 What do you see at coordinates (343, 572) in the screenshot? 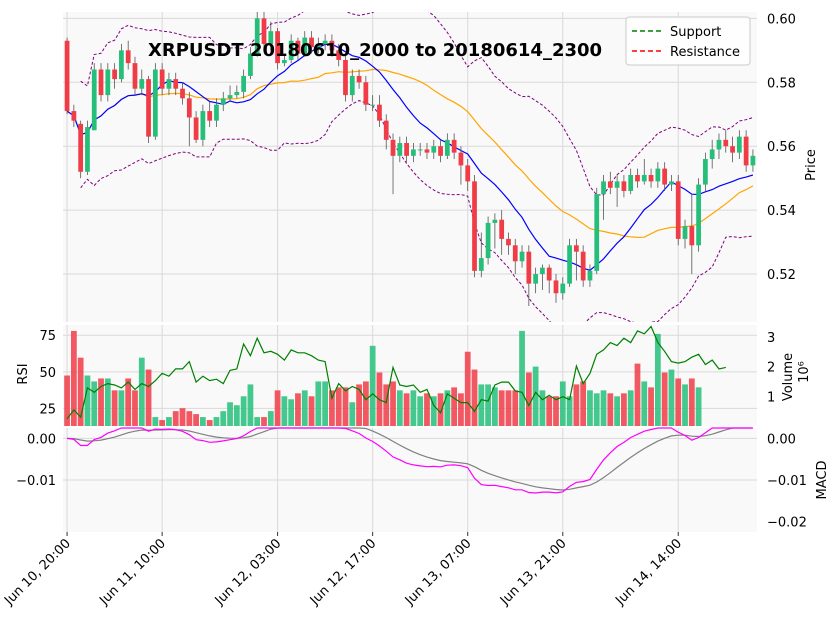
I see `x-tick-label: Jun 12, 17:00` at bounding box center [343, 572].